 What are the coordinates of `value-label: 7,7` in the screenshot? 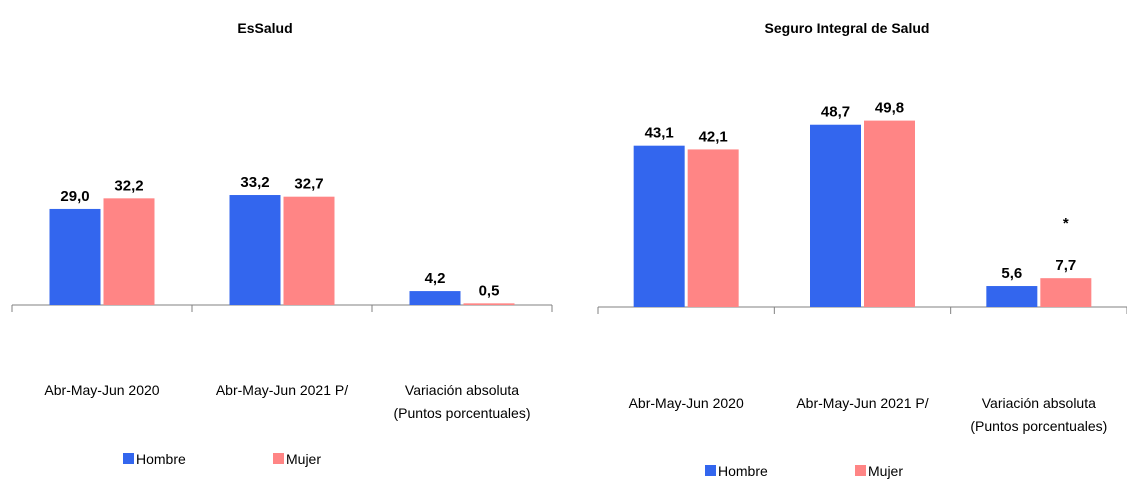 It's located at (1065, 265).